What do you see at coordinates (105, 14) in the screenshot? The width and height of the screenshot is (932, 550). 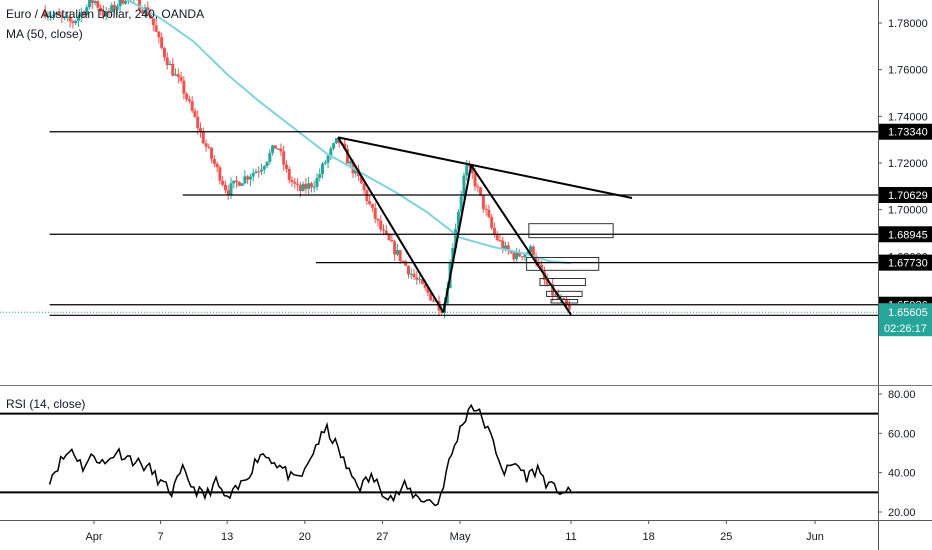 I see `chart-title: Euro / Australian Dollar, 240, OANDA` at bounding box center [105, 14].